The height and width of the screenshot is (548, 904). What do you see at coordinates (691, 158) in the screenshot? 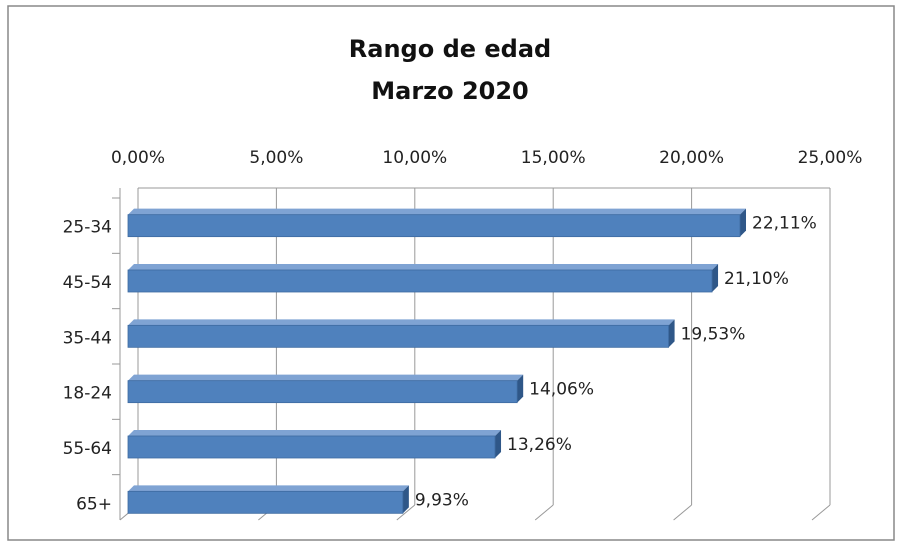
I see `x-tick-label: 20,00%` at bounding box center [691, 158].